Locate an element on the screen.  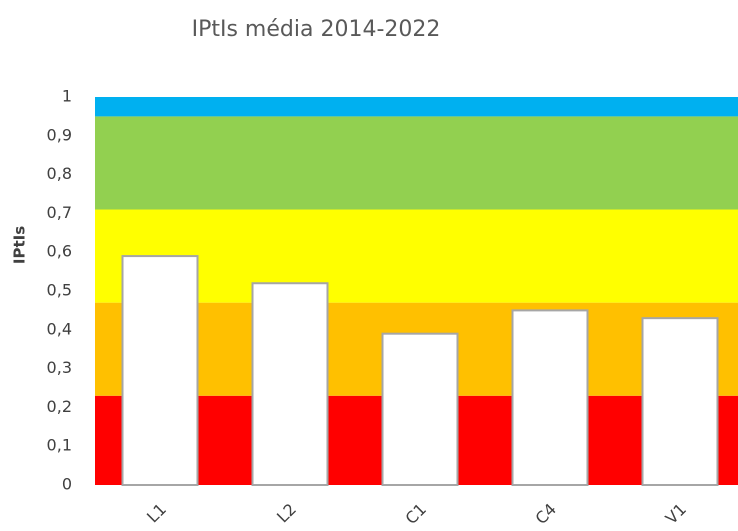
x-tick-label: L2 is located at coordinates (286, 513).